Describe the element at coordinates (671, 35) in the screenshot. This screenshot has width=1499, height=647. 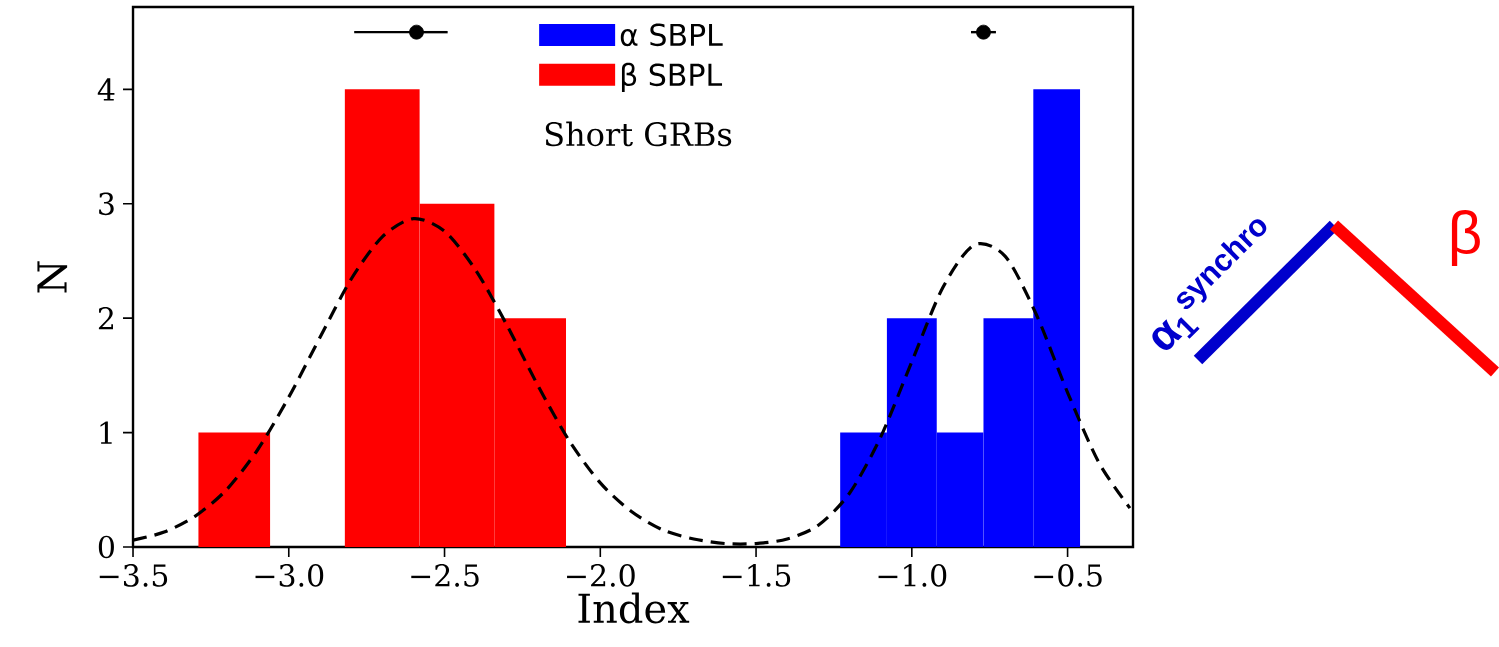
I see `legend-label: α SBPL` at that location.